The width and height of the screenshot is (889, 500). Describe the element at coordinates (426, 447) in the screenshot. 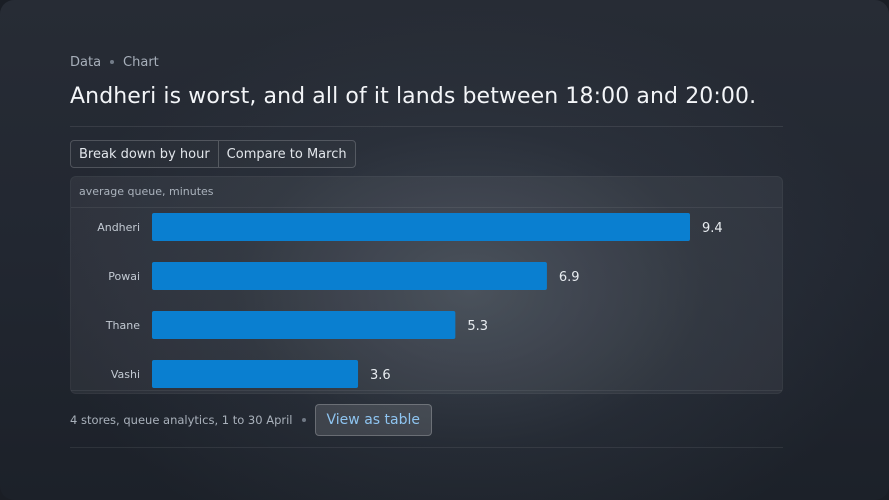

I see `footer-divider` at that location.